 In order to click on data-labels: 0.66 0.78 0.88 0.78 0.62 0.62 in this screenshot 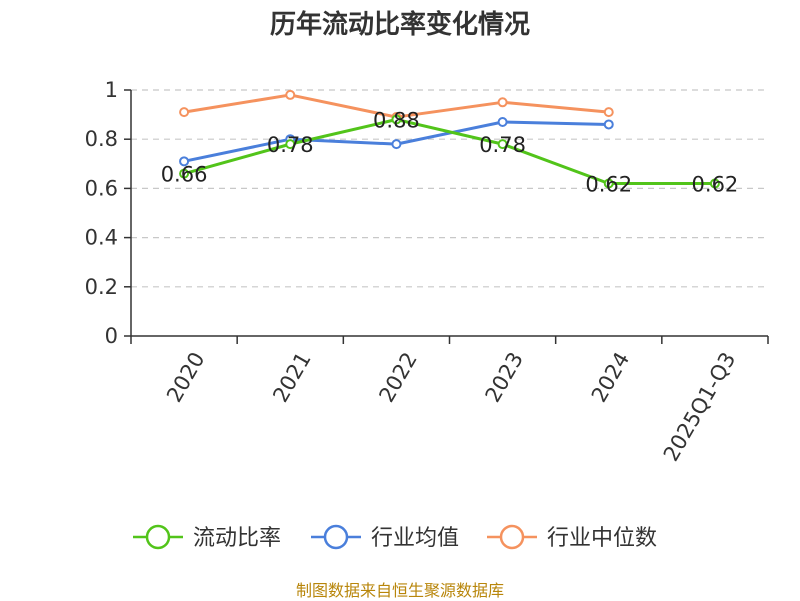, I will do `click(450, 153)`.